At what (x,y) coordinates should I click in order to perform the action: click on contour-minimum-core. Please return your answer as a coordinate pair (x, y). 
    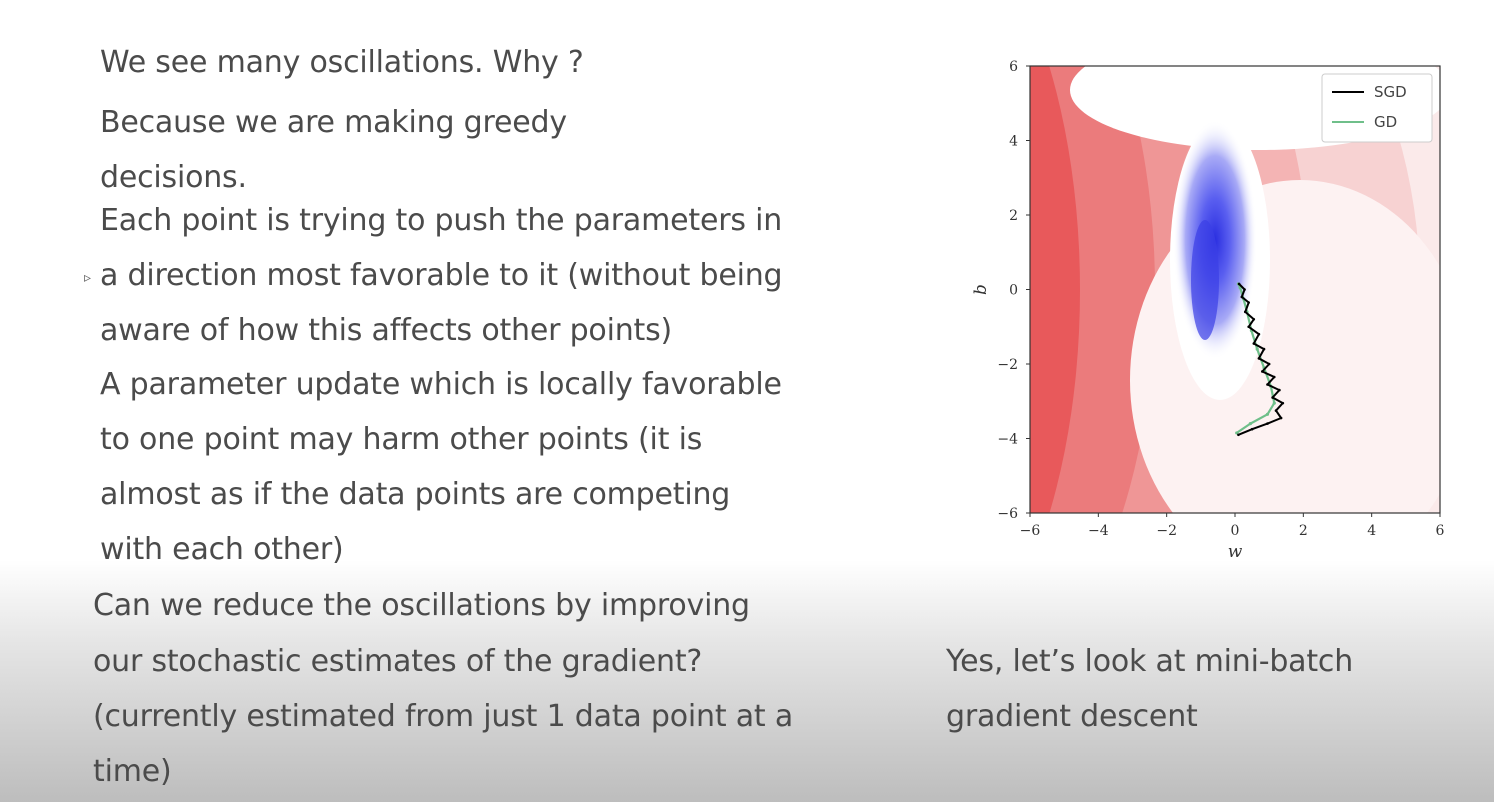
    Looking at the image, I should click on (1205, 280).